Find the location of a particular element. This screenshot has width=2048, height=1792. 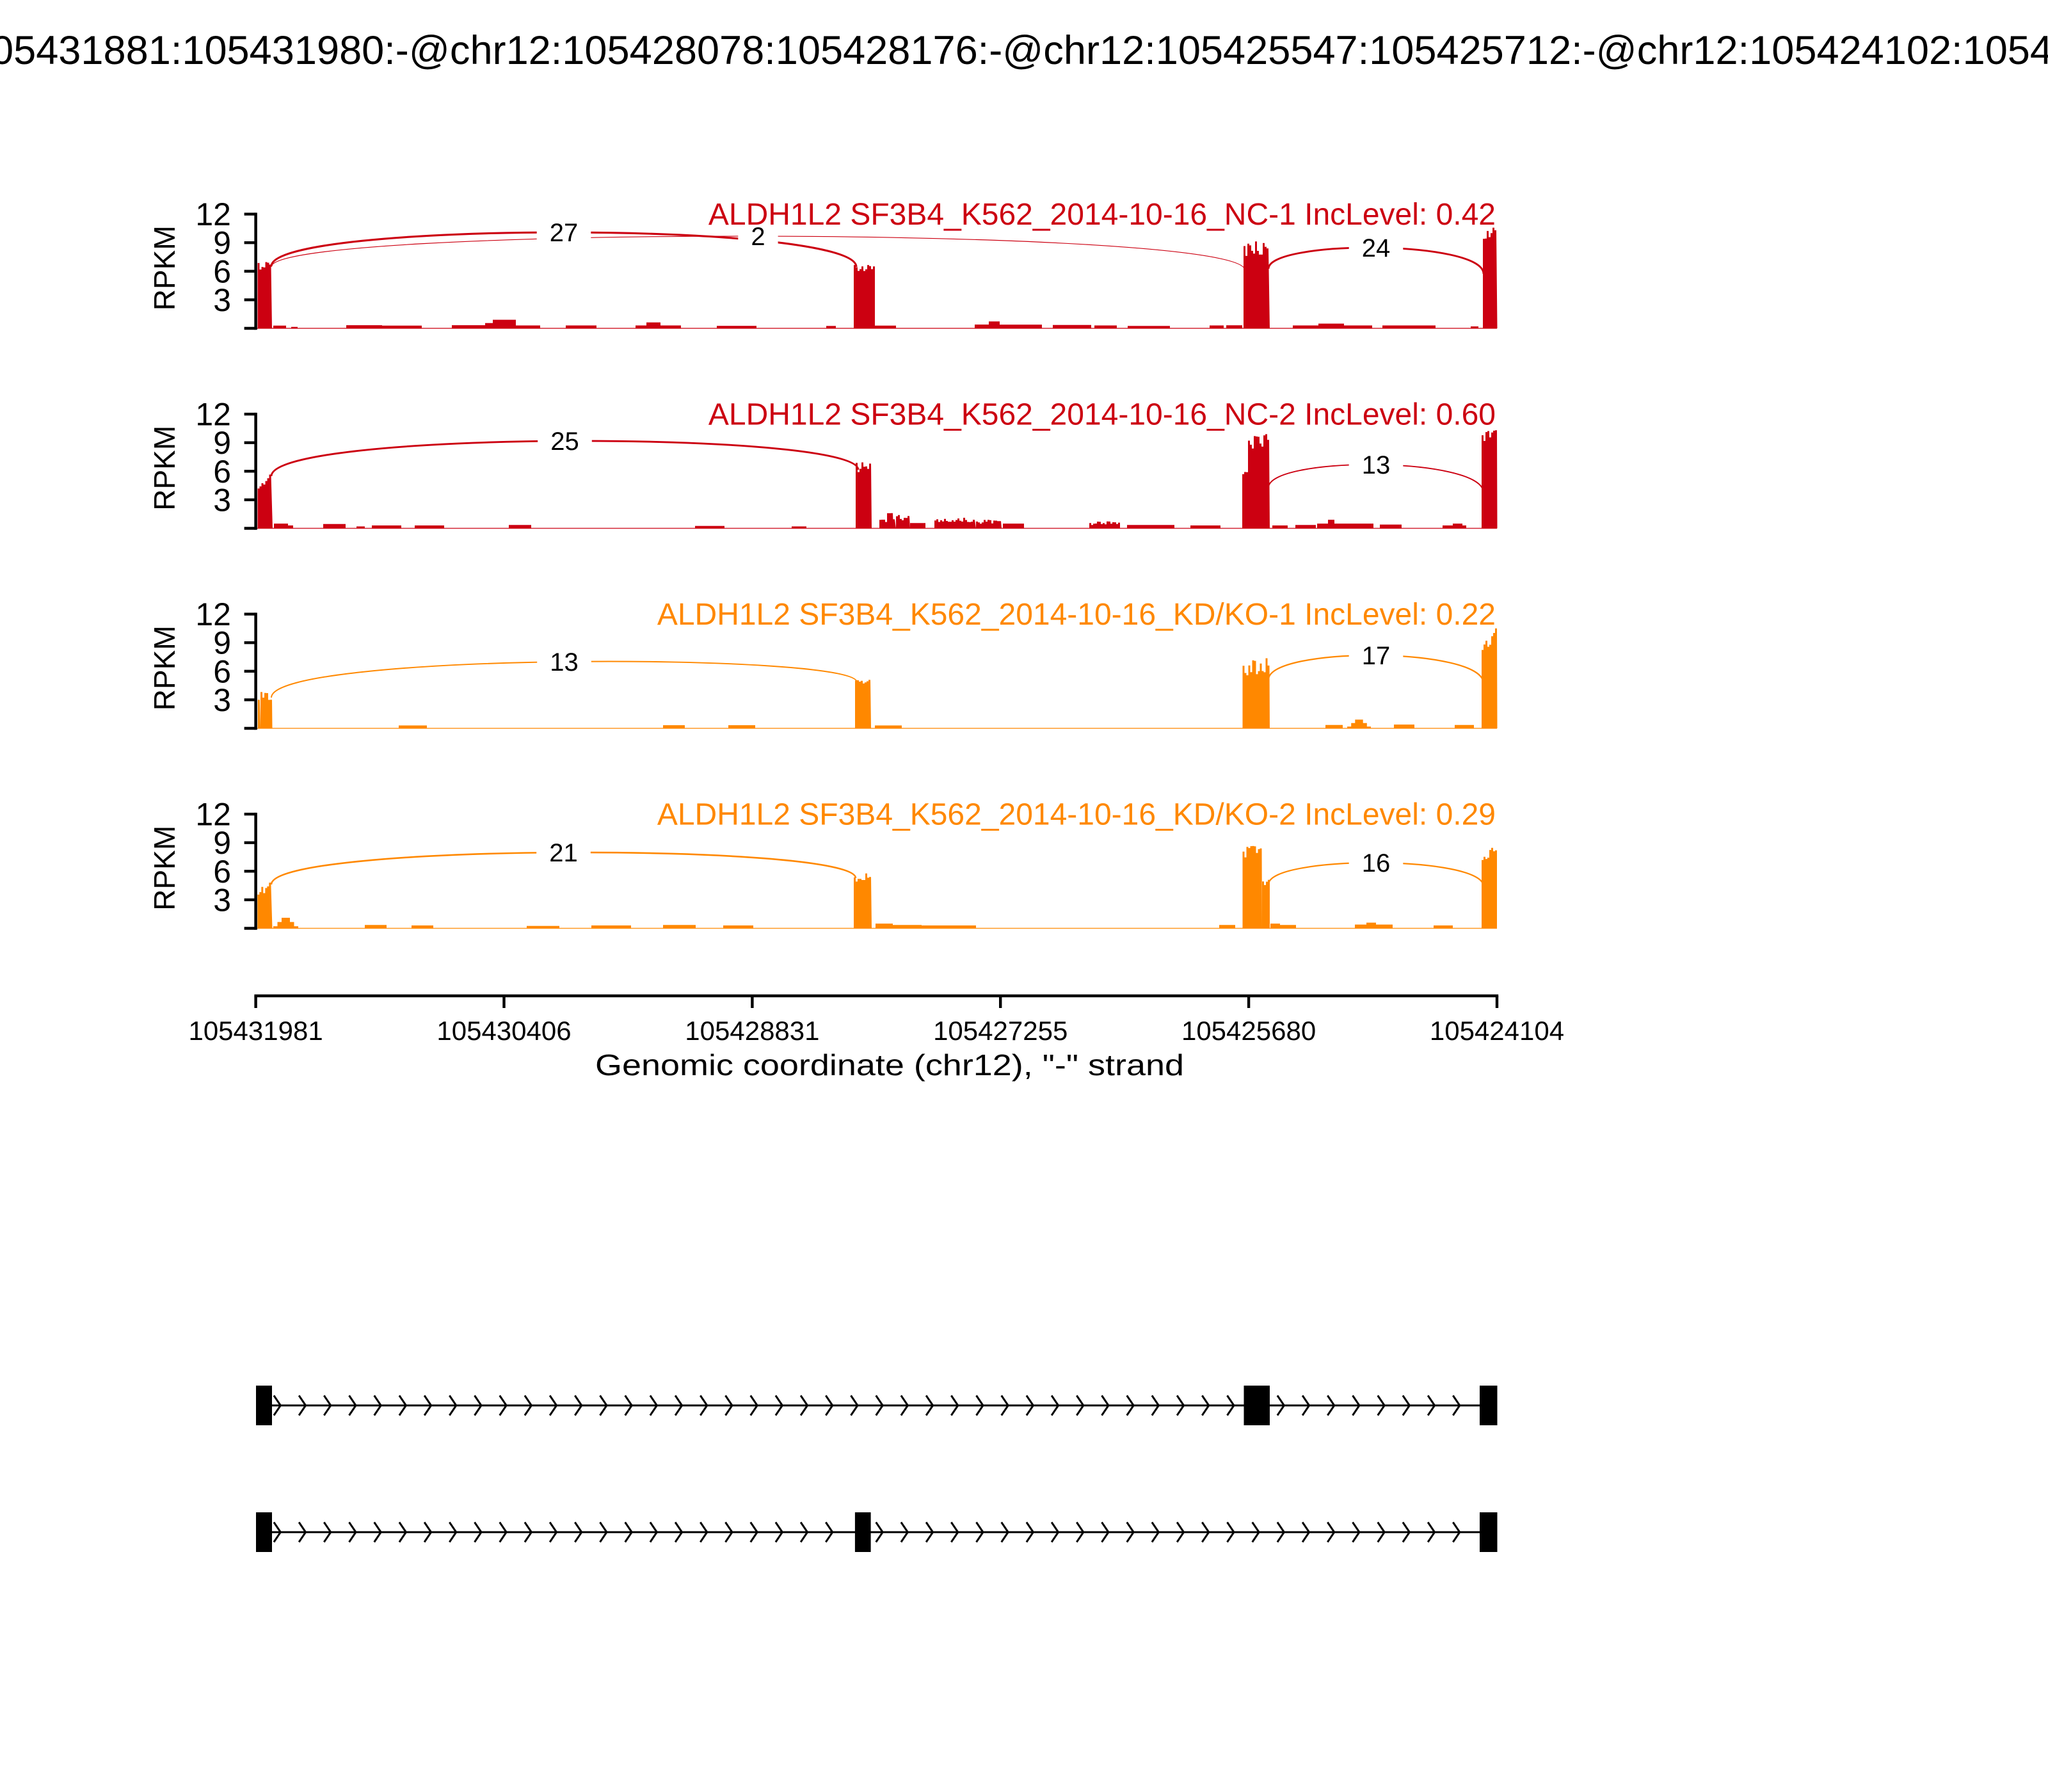

svg-text: 105424104 is located at coordinates (1497, 1031).